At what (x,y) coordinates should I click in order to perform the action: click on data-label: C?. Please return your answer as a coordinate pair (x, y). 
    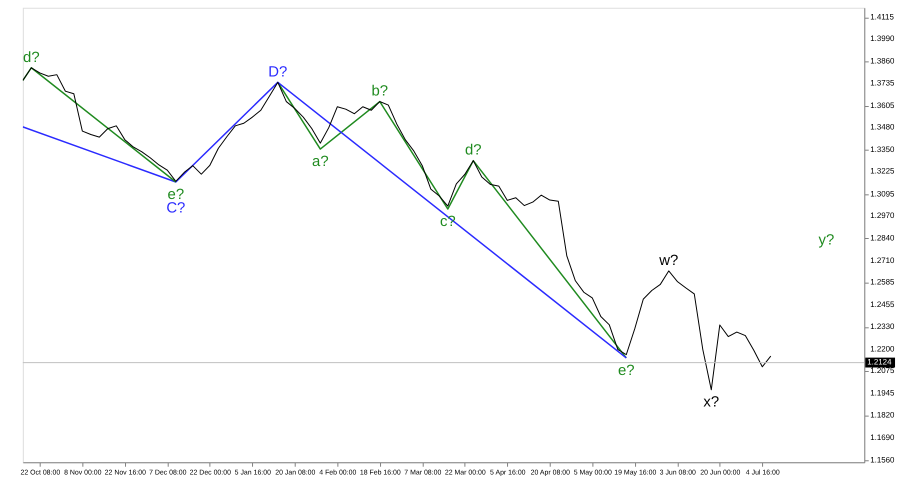
    Looking at the image, I should click on (176, 208).